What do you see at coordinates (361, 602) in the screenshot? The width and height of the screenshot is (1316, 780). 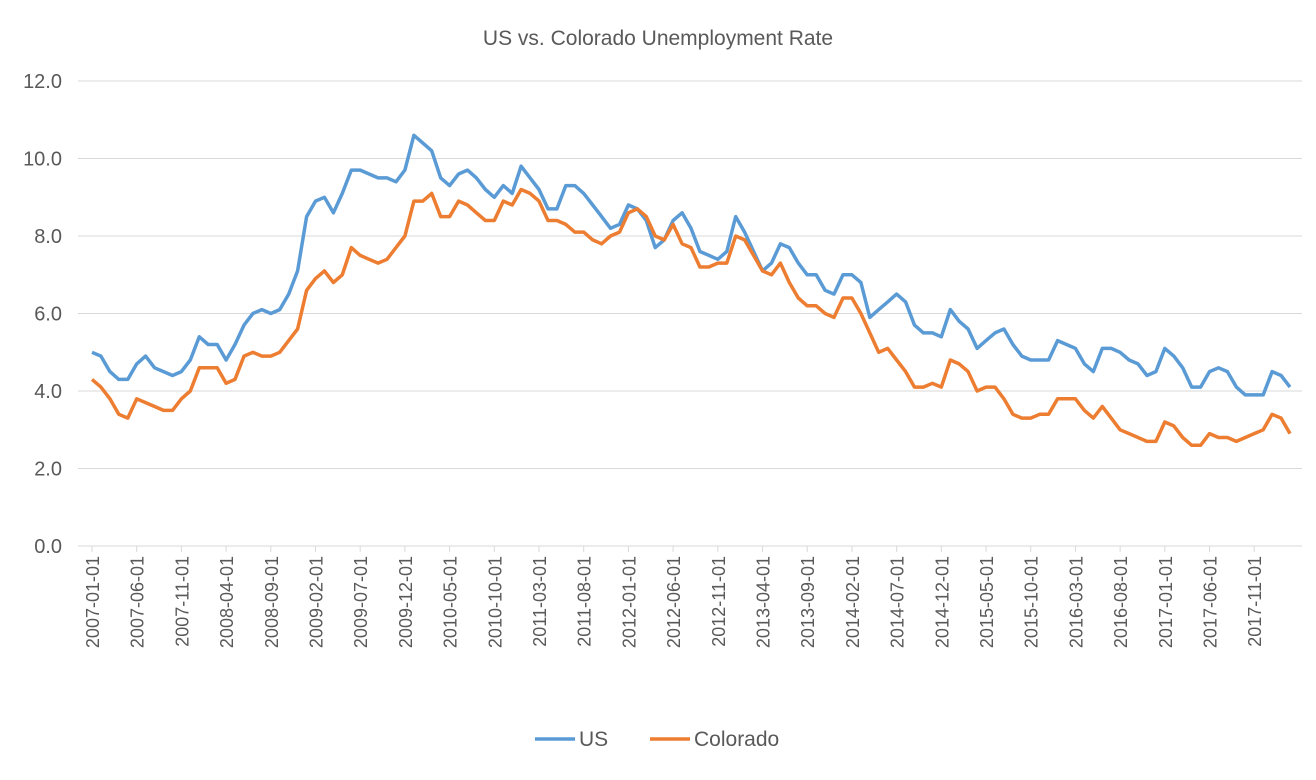 I see `x-tick-label: 2009-07-01` at bounding box center [361, 602].